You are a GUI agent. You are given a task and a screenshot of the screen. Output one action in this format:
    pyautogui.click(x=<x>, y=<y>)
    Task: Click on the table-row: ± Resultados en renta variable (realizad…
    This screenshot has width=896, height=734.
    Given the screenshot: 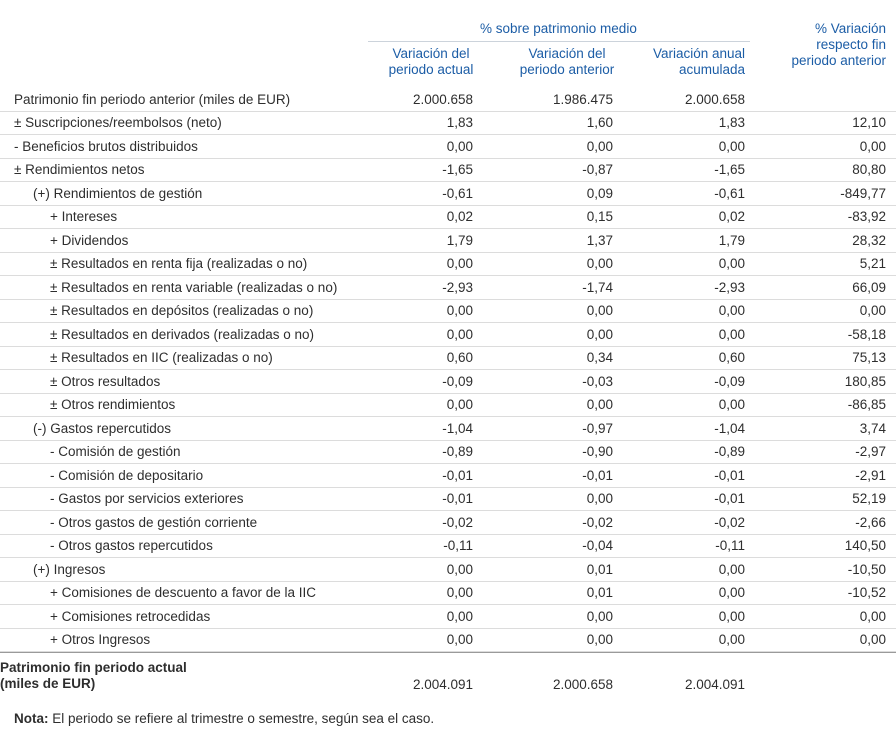 What is the action you would take?
    pyautogui.click(x=448, y=288)
    